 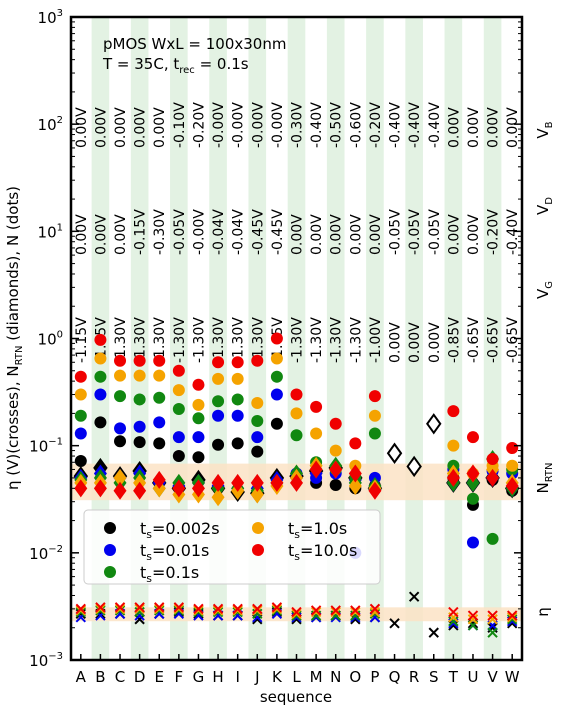 What do you see at coordinates (277, 482) in the screenshot?
I see `nrtn-diamond-K` at bounding box center [277, 482].